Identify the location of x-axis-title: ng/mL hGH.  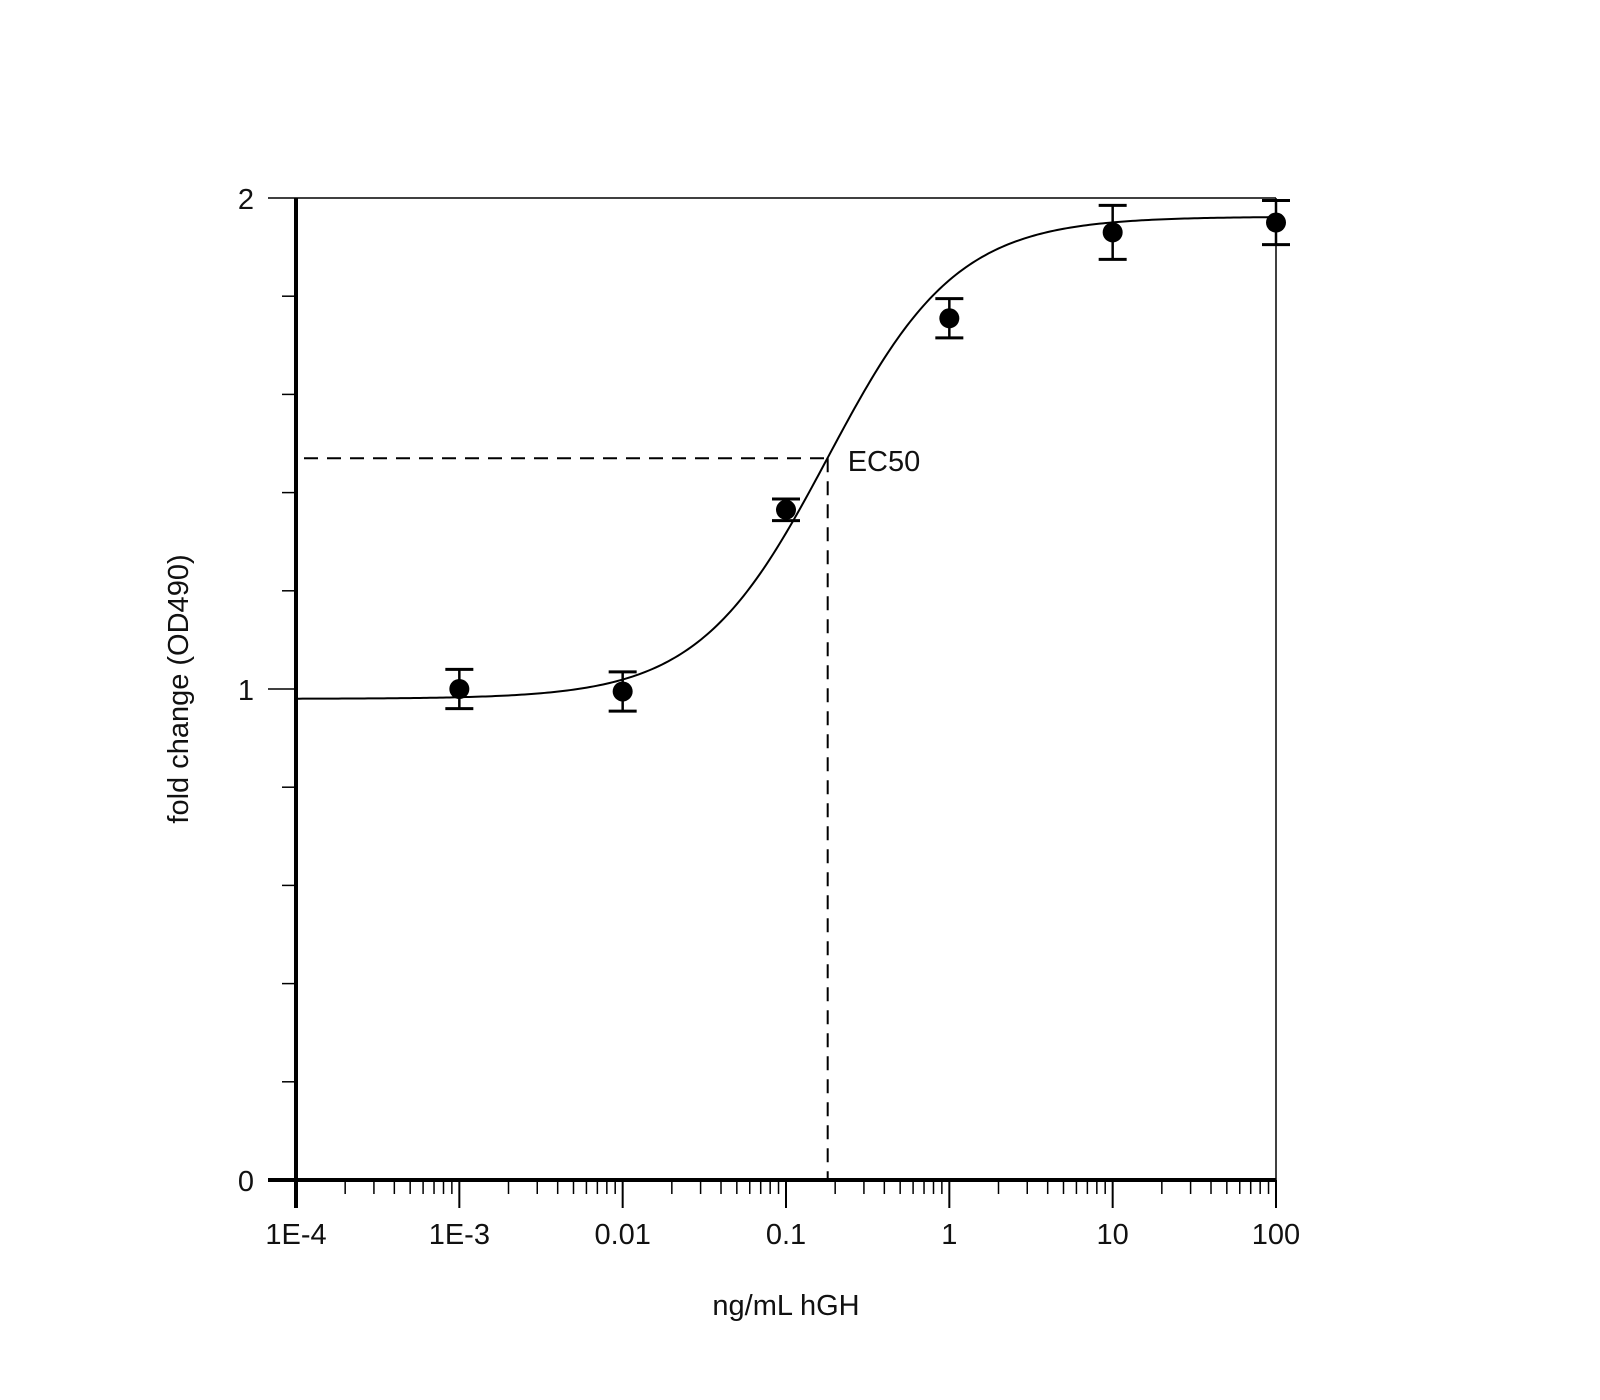
(785, 1306).